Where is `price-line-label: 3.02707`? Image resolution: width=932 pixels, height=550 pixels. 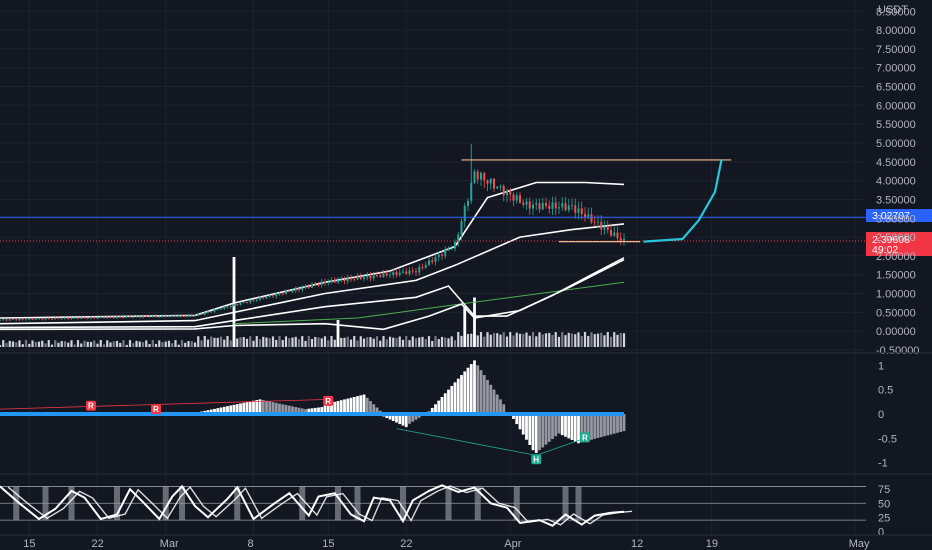 price-line-label: 3.02707 is located at coordinates (891, 216).